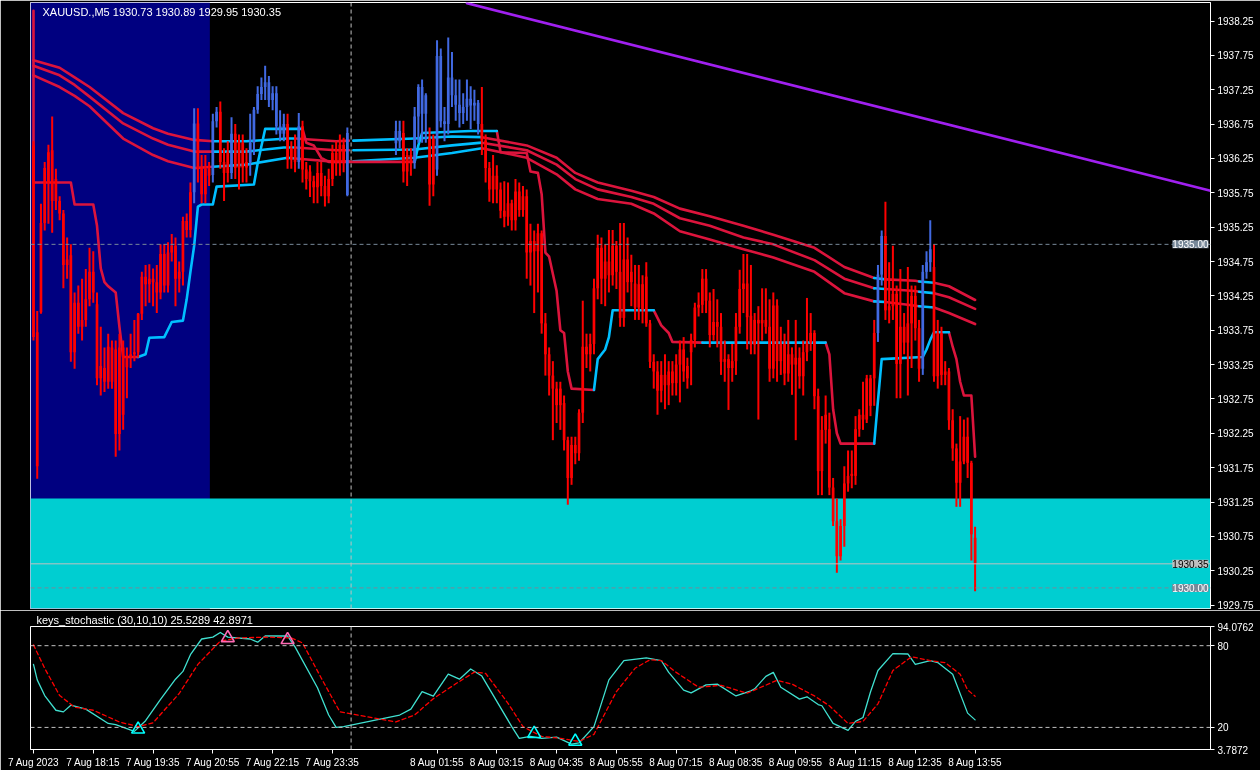 The image size is (1260, 771). What do you see at coordinates (1236, 125) in the screenshot?
I see `y-tick-label: 1936.75` at bounding box center [1236, 125].